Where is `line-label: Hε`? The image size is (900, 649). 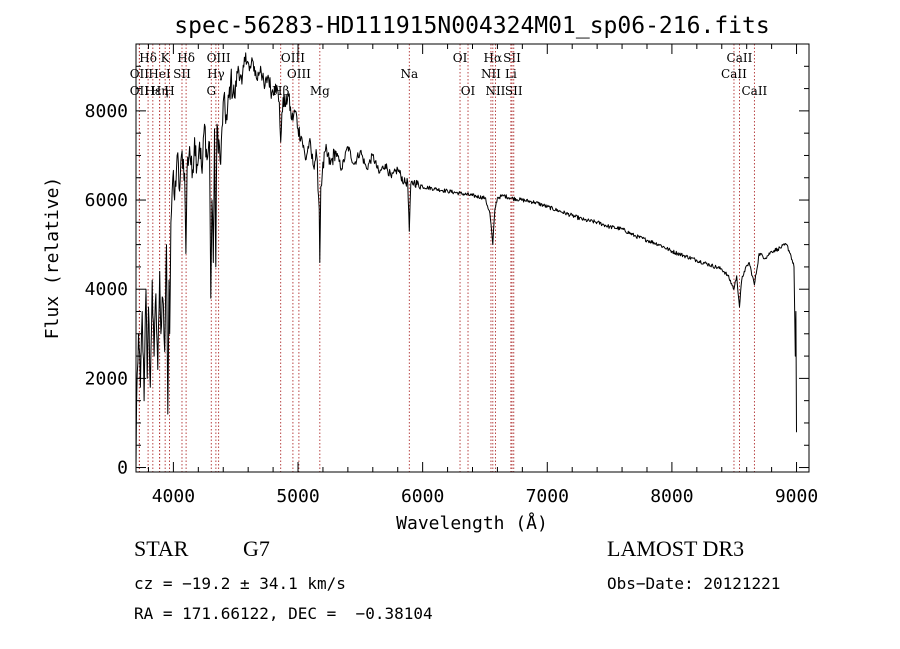
line-label: Hε is located at coordinates (152, 91).